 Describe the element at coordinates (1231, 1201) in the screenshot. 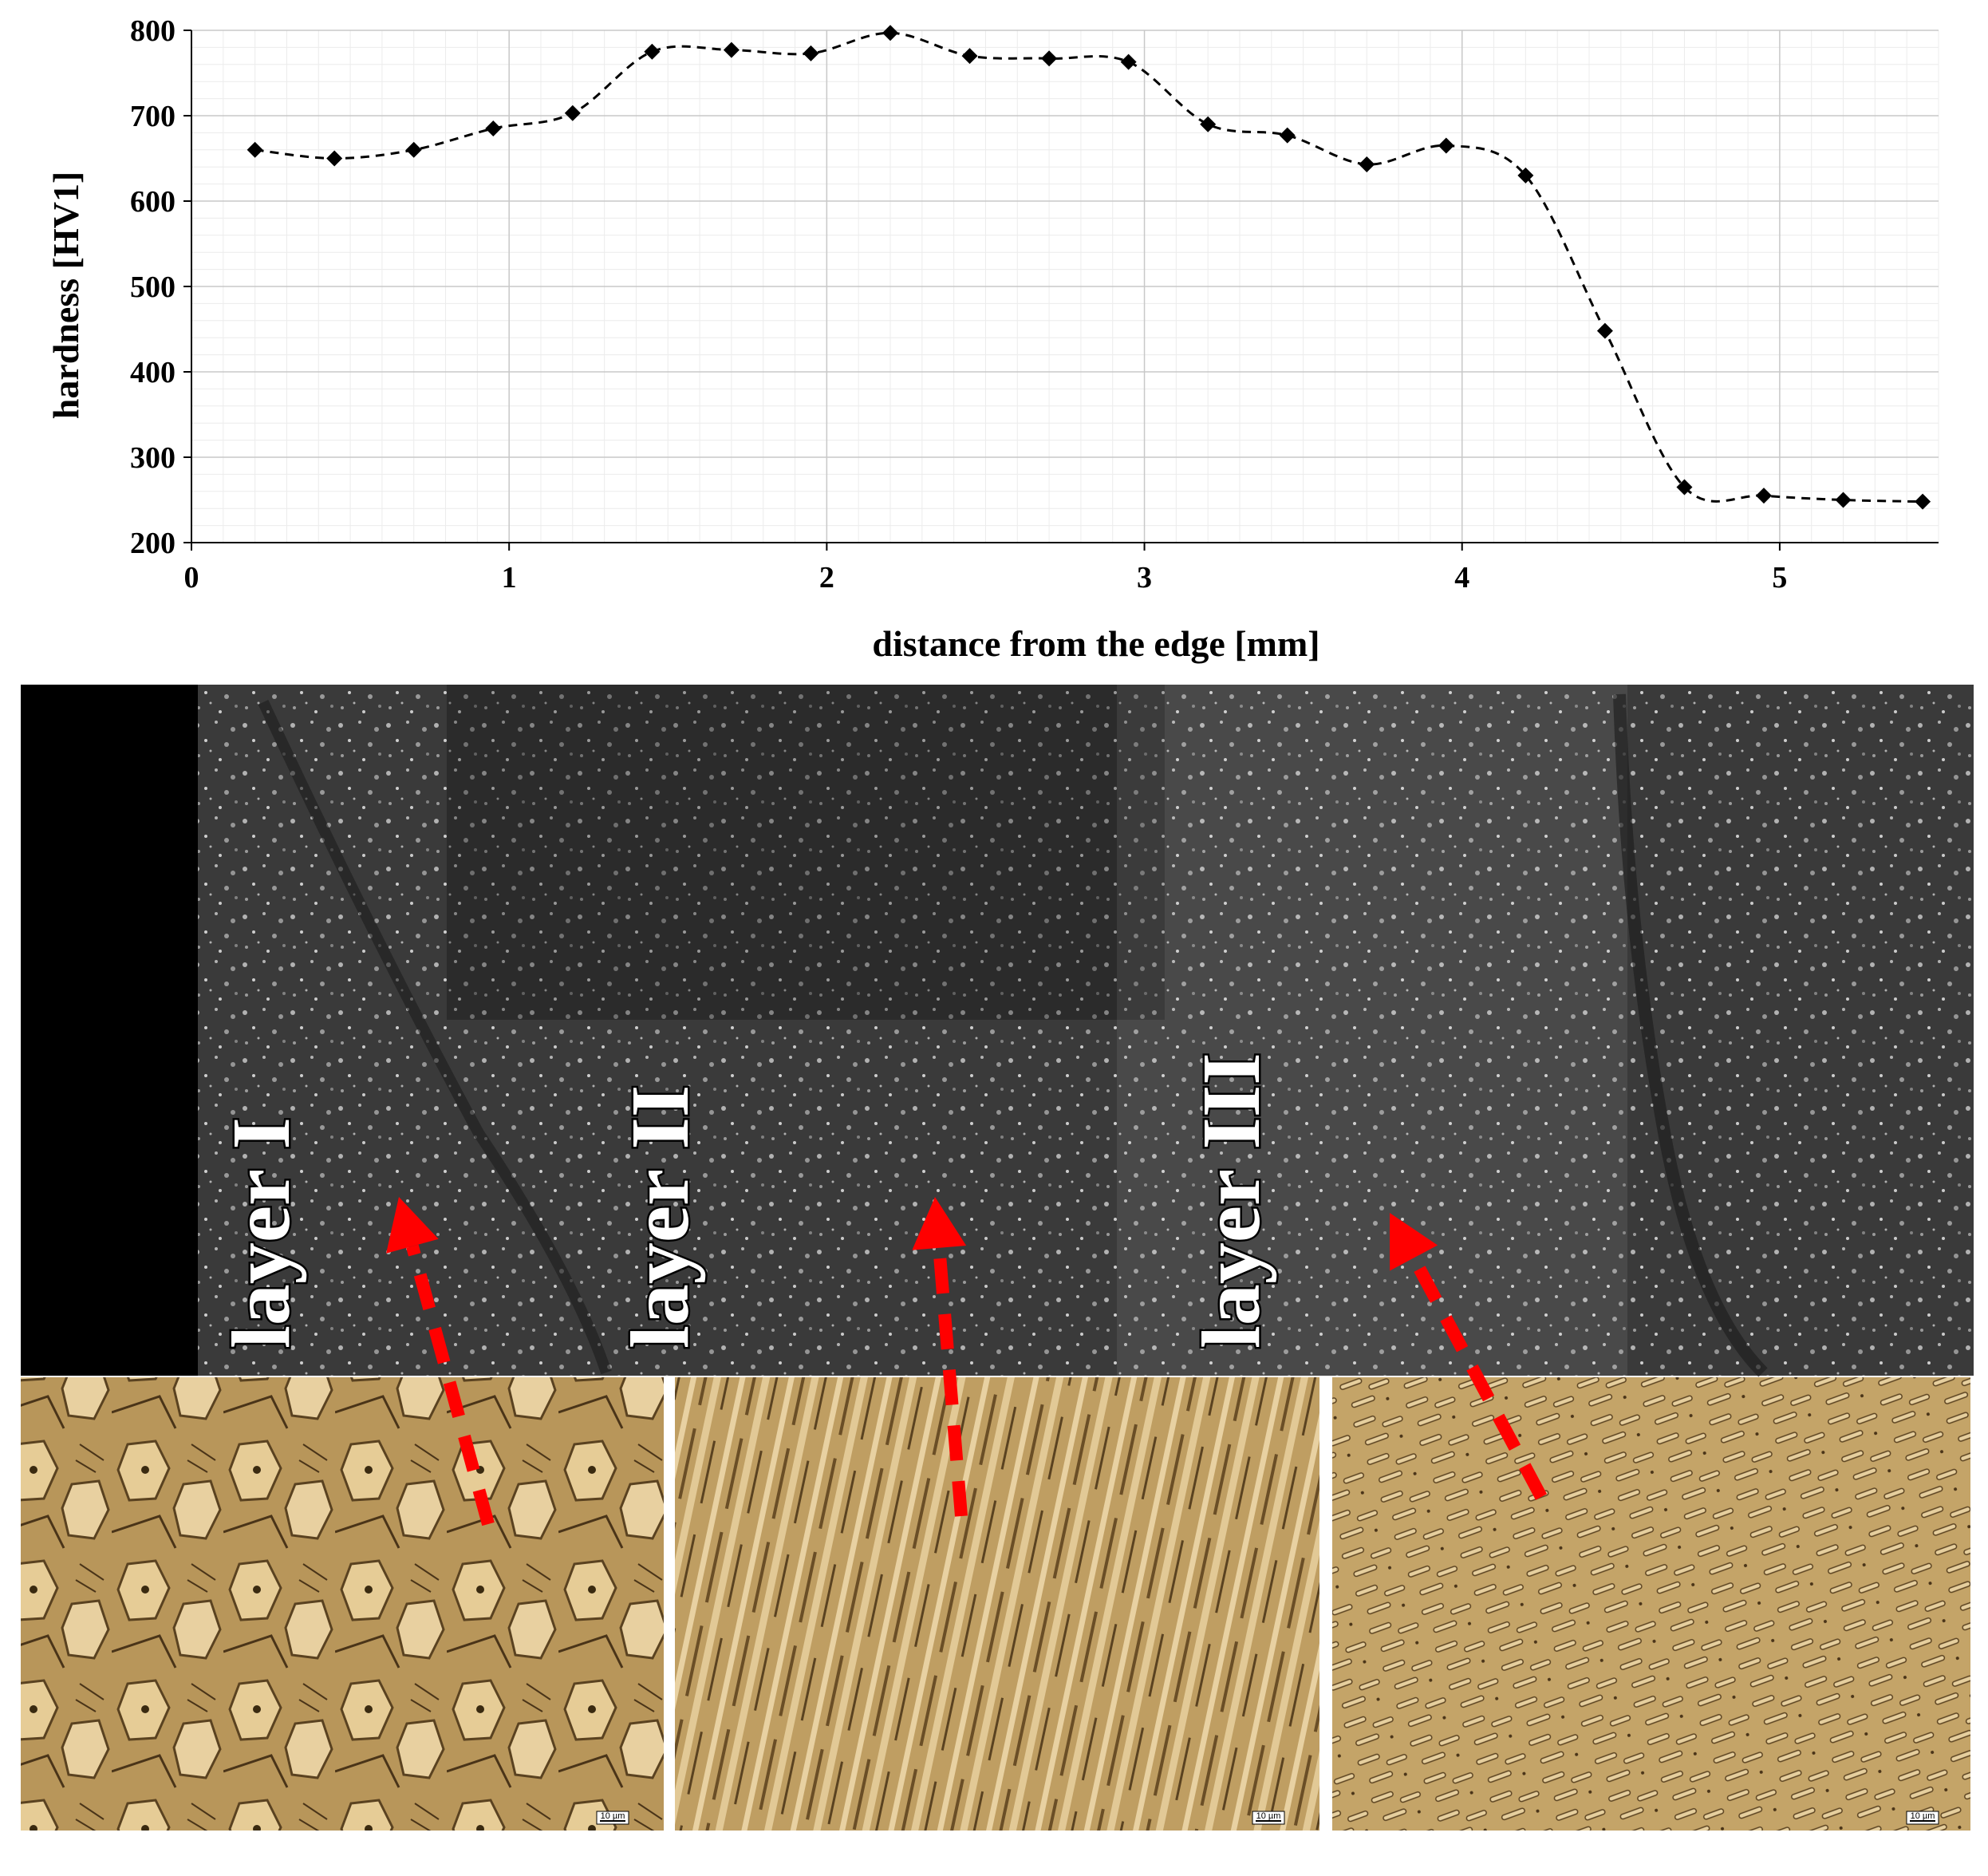

I see `layer-label-3: layer III` at that location.